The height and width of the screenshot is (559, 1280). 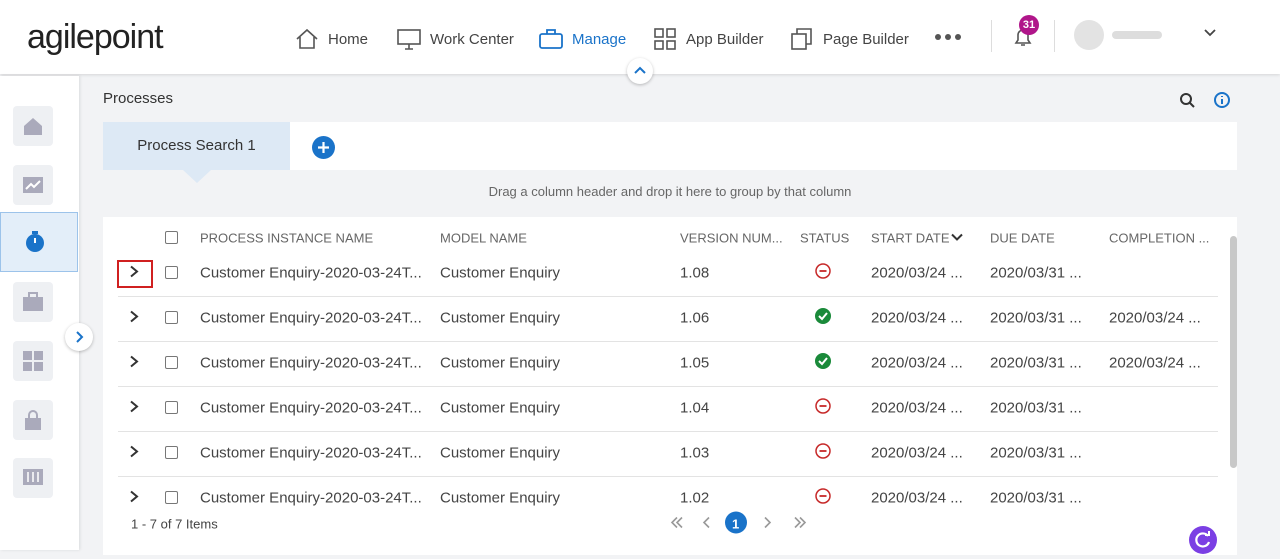 I want to click on nav-label: Work Center, so click(x=472, y=39).